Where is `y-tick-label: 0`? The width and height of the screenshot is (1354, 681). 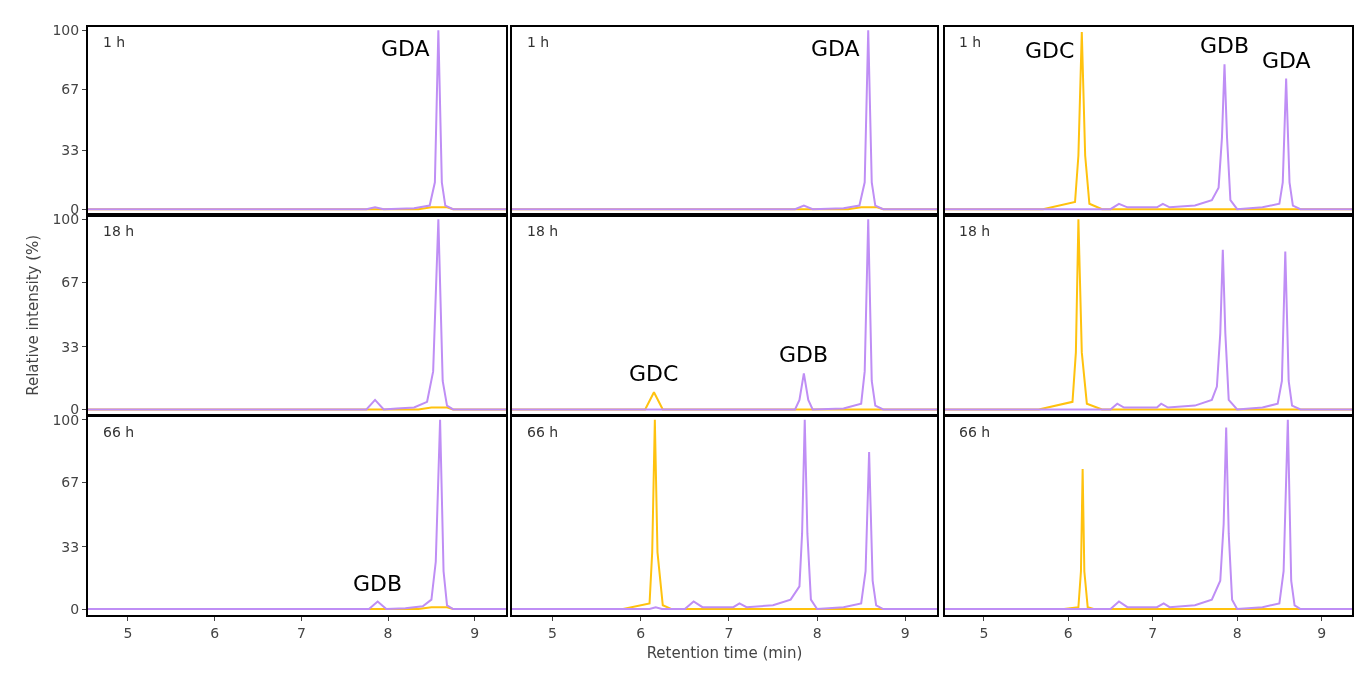 y-tick-label: 0 is located at coordinates (75, 608).